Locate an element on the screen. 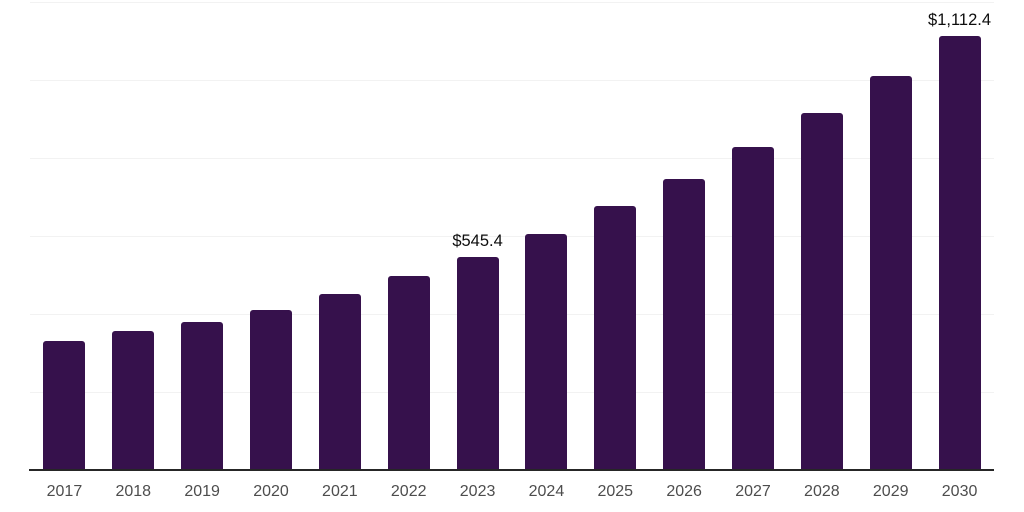 This screenshot has width=1024, height=512. x-axis-tick-label-2022: 2022 is located at coordinates (408, 491).